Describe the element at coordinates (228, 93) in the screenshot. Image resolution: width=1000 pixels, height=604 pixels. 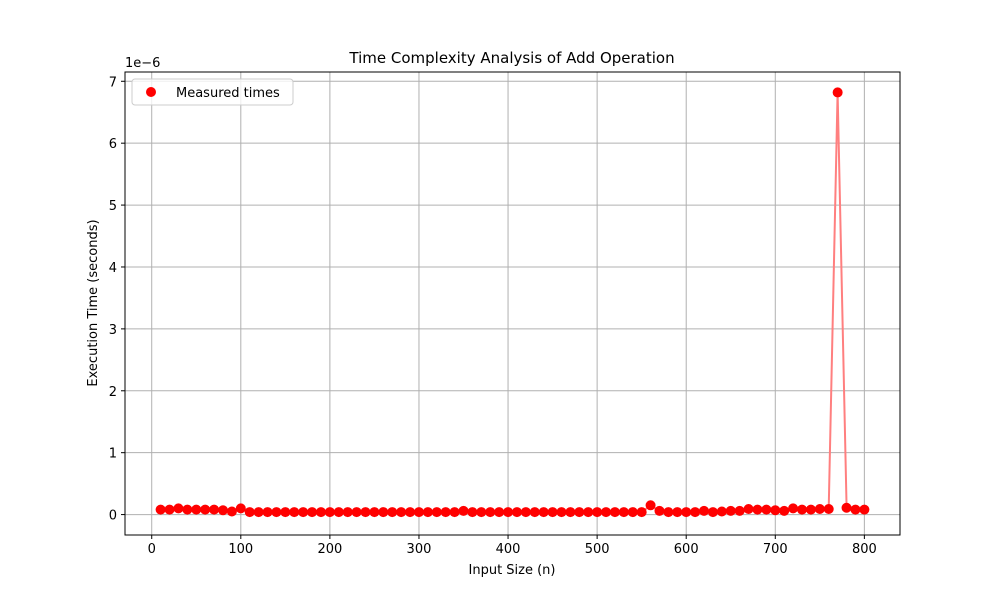
I see `legend-label: Measured times` at that location.